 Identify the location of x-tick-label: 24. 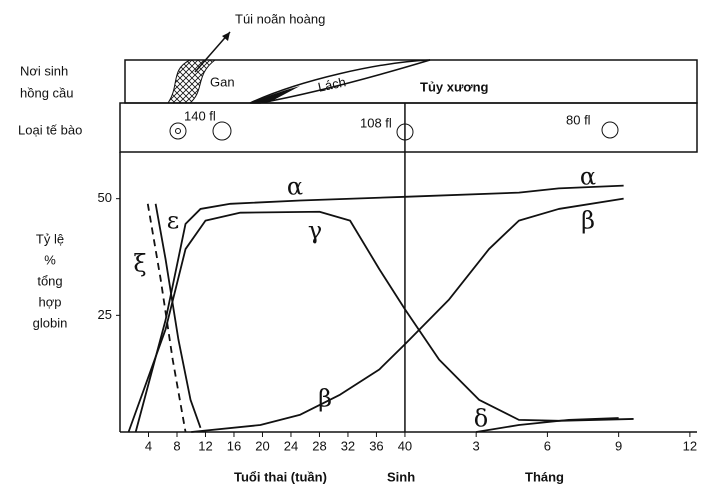
(291, 445).